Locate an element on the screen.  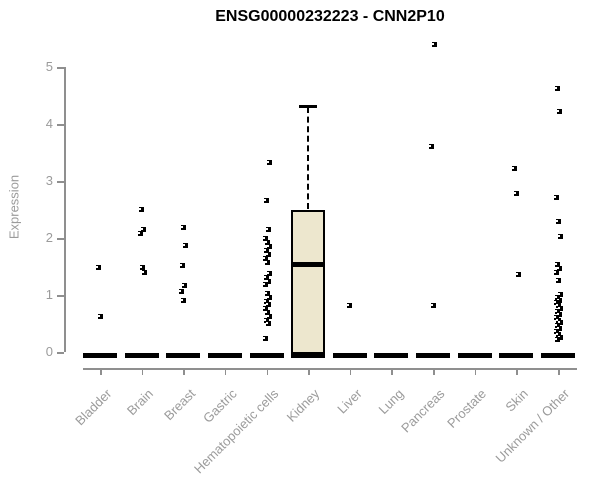
boxplot-whisker-cap is located at coordinates (308, 106).